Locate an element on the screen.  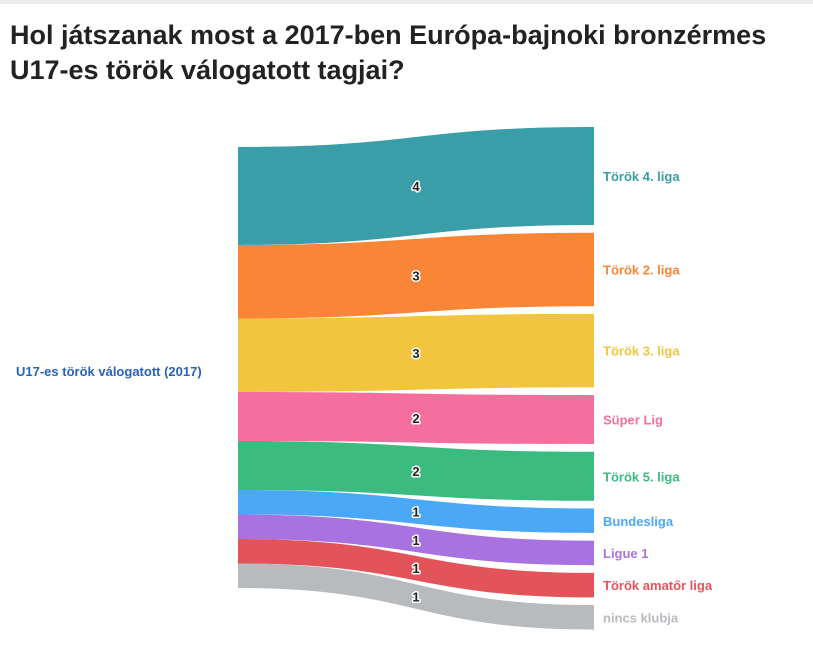
top-bar is located at coordinates (406, 2).